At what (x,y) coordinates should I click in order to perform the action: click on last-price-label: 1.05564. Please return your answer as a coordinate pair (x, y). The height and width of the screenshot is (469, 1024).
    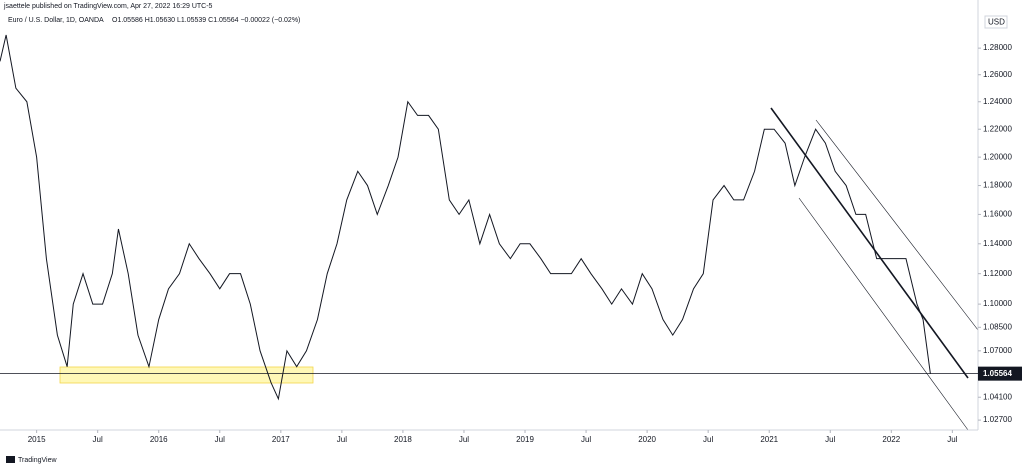
    Looking at the image, I should click on (997, 373).